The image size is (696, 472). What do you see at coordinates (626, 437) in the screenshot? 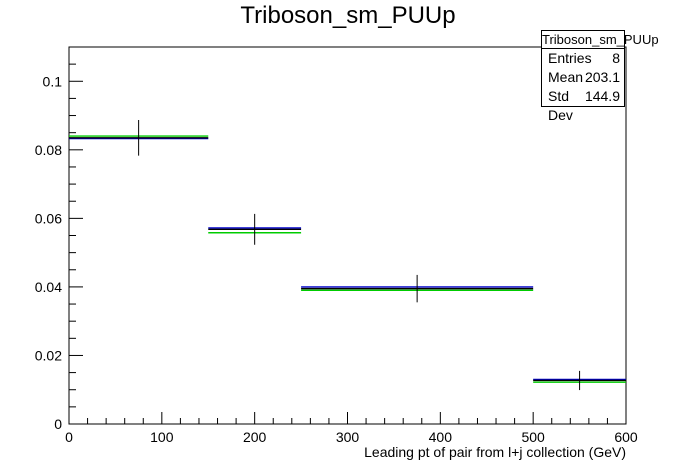
I see `x-tick-label: 600` at bounding box center [626, 437].